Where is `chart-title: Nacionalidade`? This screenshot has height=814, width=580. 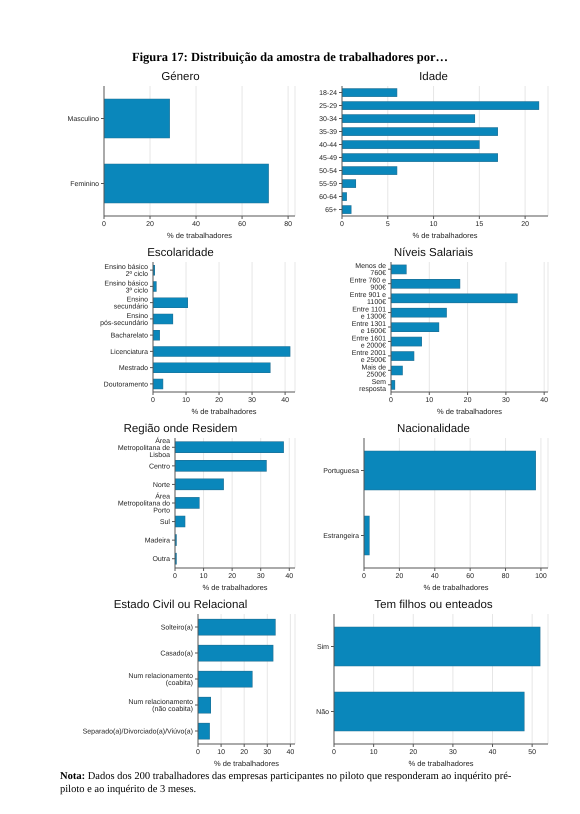 chart-title: Nacionalidade is located at coordinates (433, 429).